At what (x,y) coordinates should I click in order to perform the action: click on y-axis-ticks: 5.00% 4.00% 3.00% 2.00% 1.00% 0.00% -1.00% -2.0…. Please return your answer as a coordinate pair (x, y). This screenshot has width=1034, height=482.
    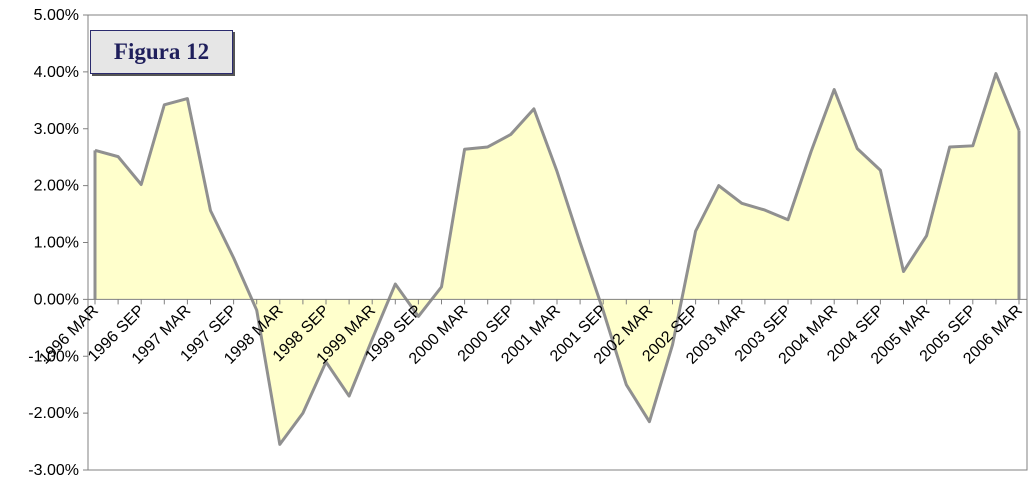
    Looking at the image, I should click on (58, 243).